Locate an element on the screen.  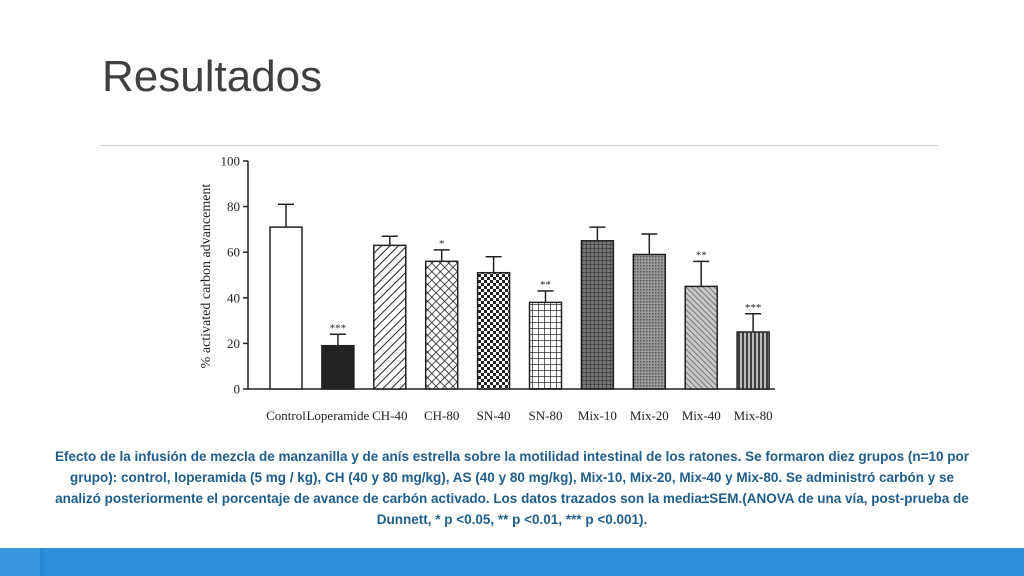
significance-label: * is located at coordinates (442, 244).